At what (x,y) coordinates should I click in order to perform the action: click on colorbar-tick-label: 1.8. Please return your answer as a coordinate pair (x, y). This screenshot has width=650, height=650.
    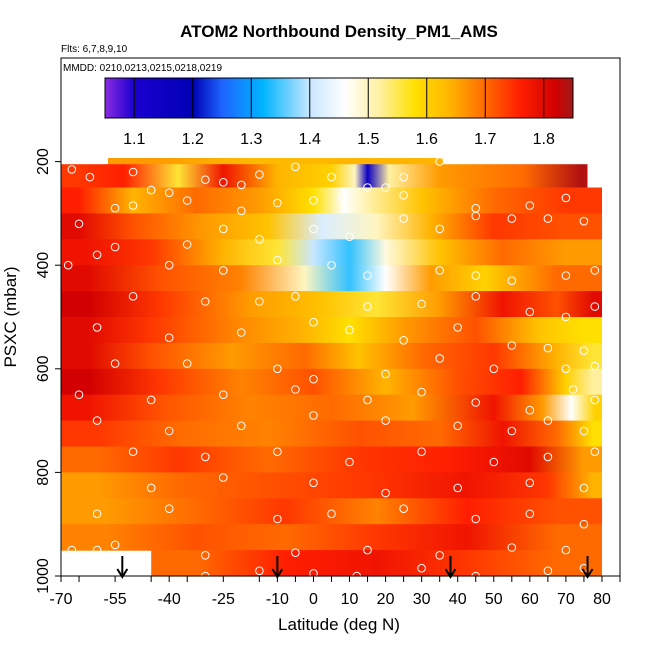
    Looking at the image, I should click on (544, 139).